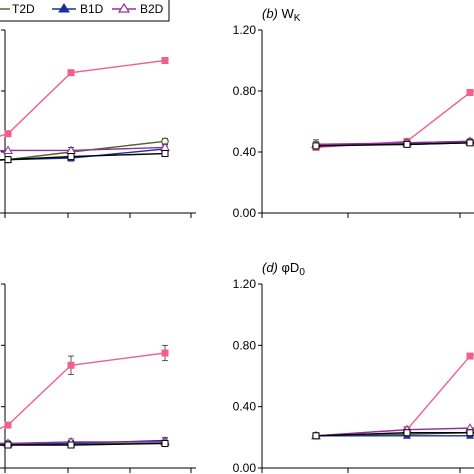 This screenshot has height=474, width=474. I want to click on panel-title-subscript: 0, so click(302, 272).